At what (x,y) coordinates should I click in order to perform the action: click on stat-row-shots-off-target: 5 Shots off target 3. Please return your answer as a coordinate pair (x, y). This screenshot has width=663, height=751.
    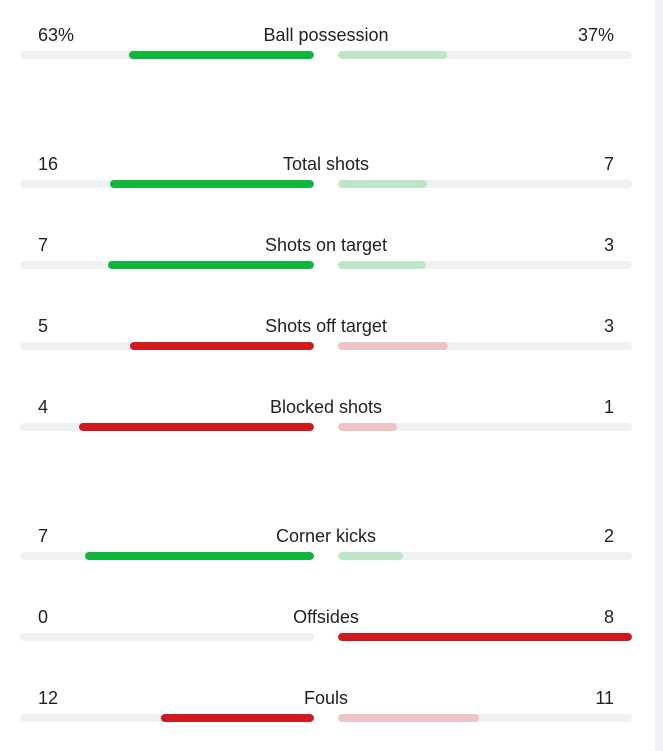
    Looking at the image, I should click on (326, 337).